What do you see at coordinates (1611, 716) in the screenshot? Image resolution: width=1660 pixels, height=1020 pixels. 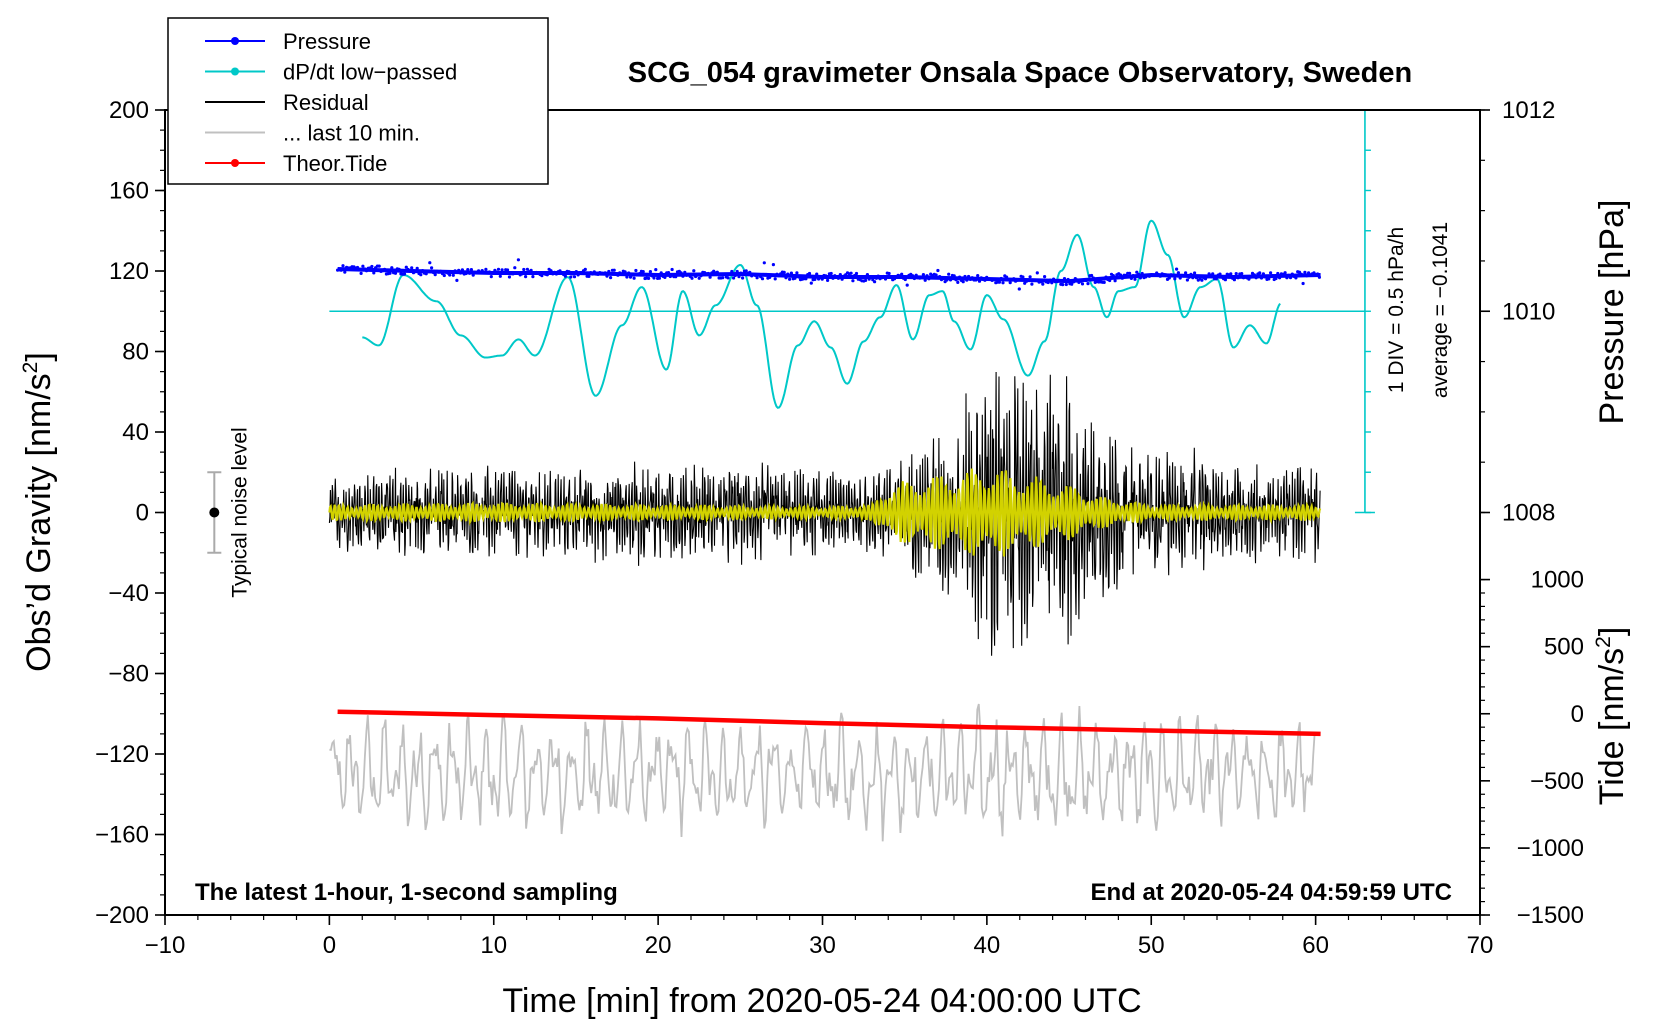 I see `tide-axis-label: Tide [nm/s2]` at bounding box center [1611, 716].